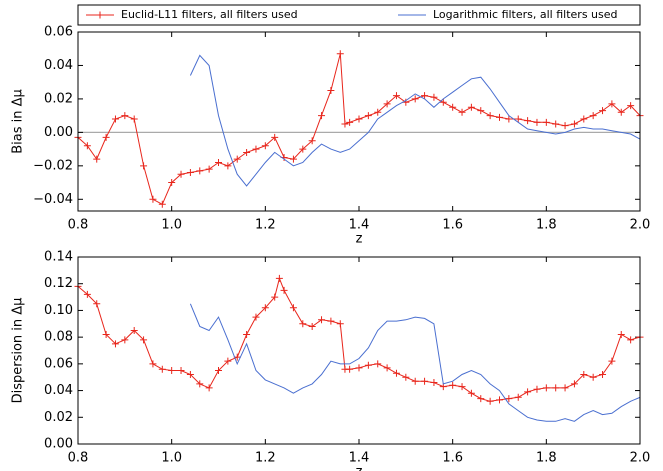 Image resolution: width=663 pixels, height=471 pixels. I want to click on y-axis-label: Bias in Δμ, so click(18, 121).